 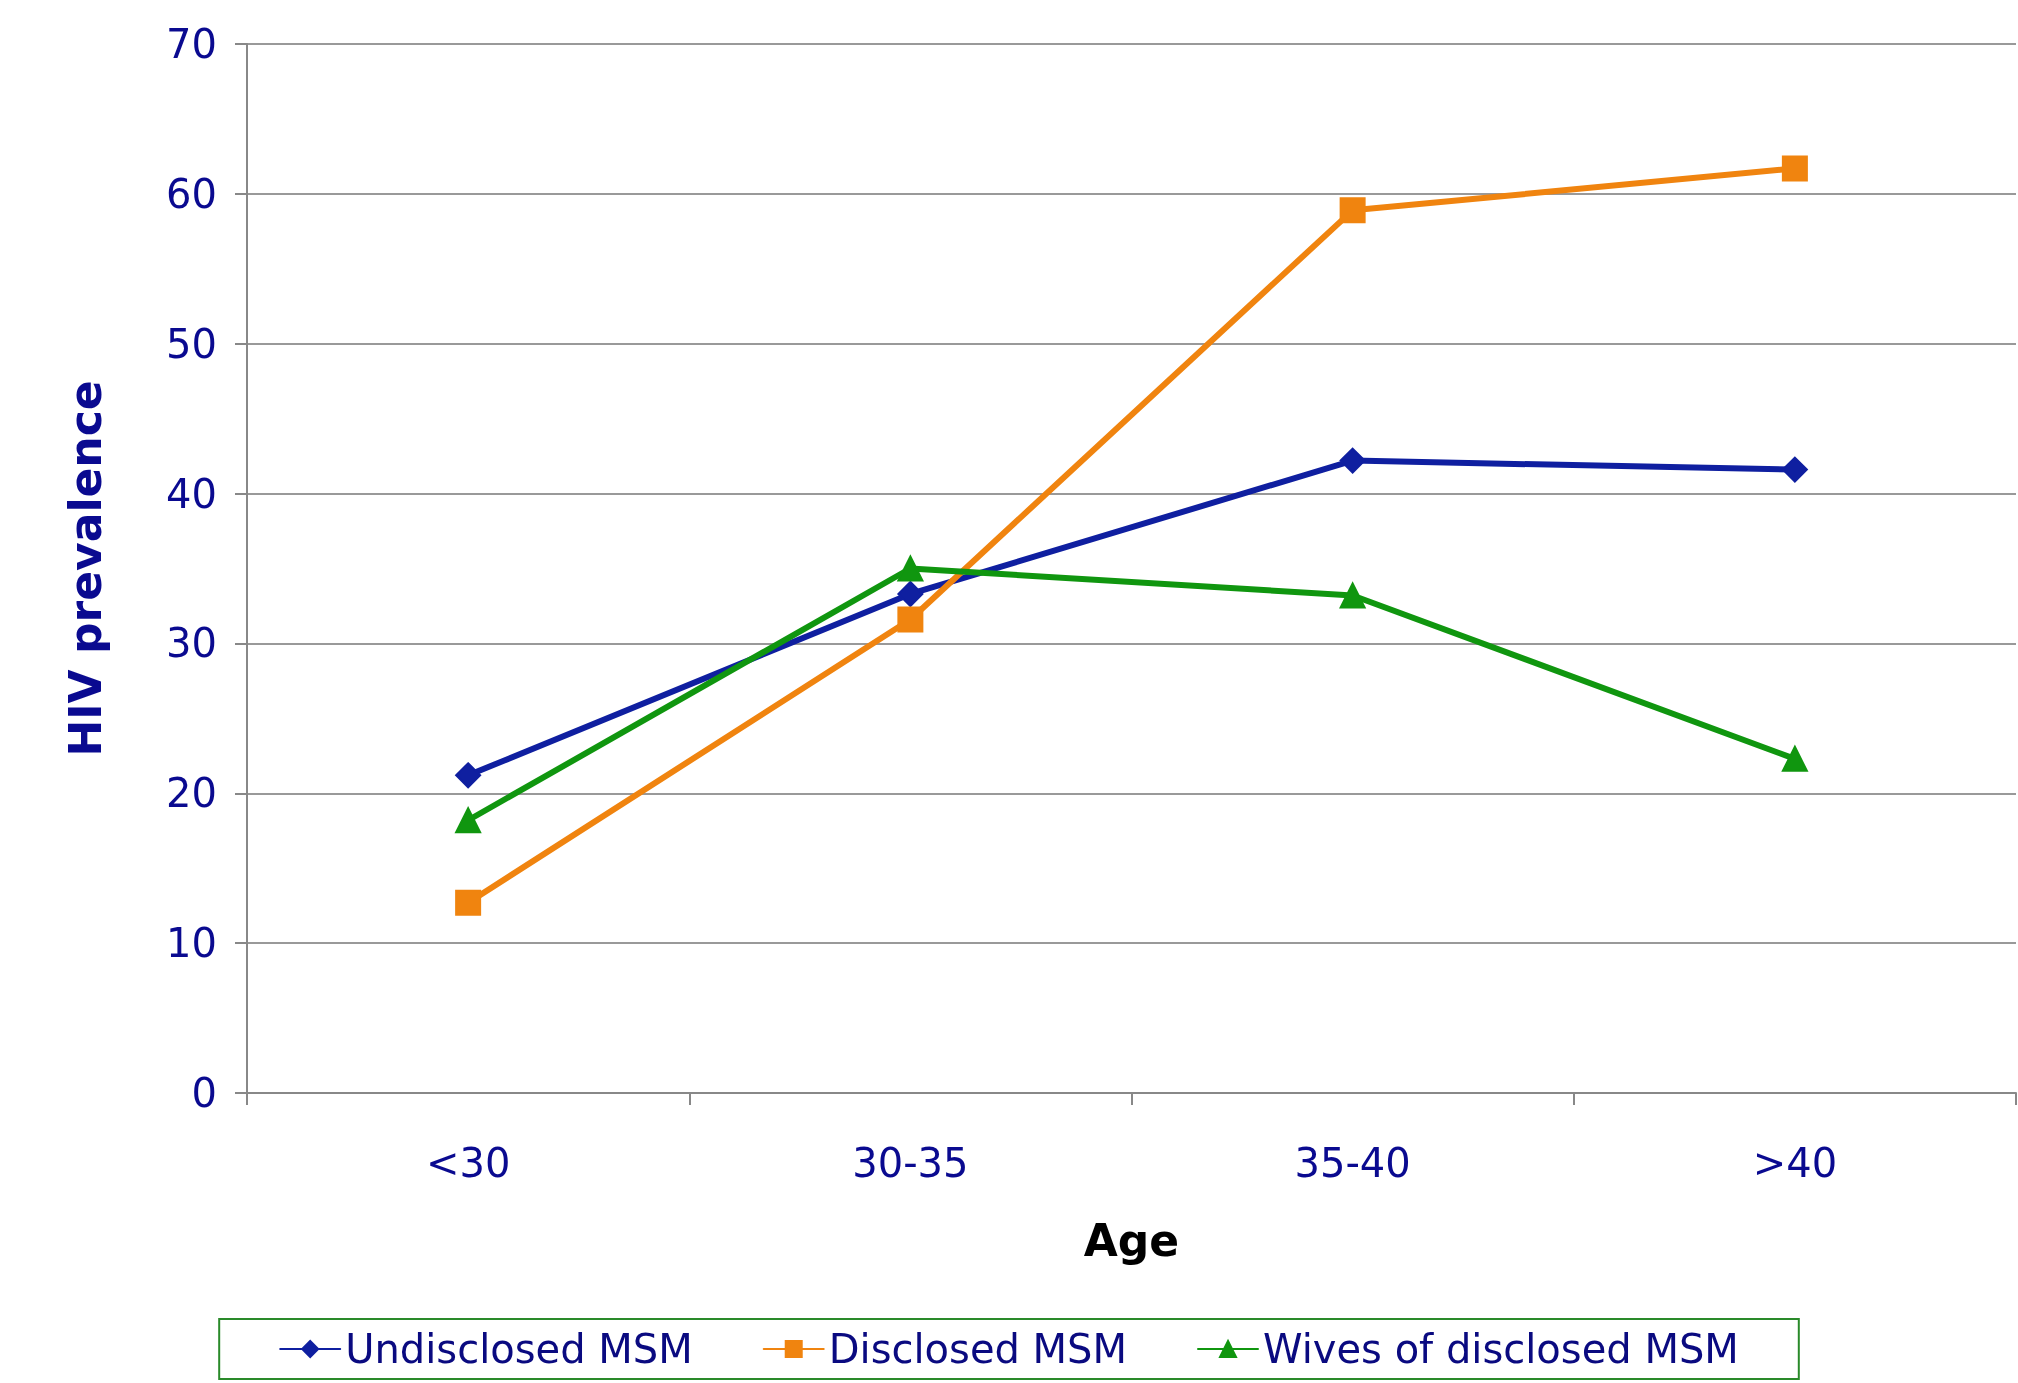 I want to click on y-tick-label: 60, so click(x=191, y=193).